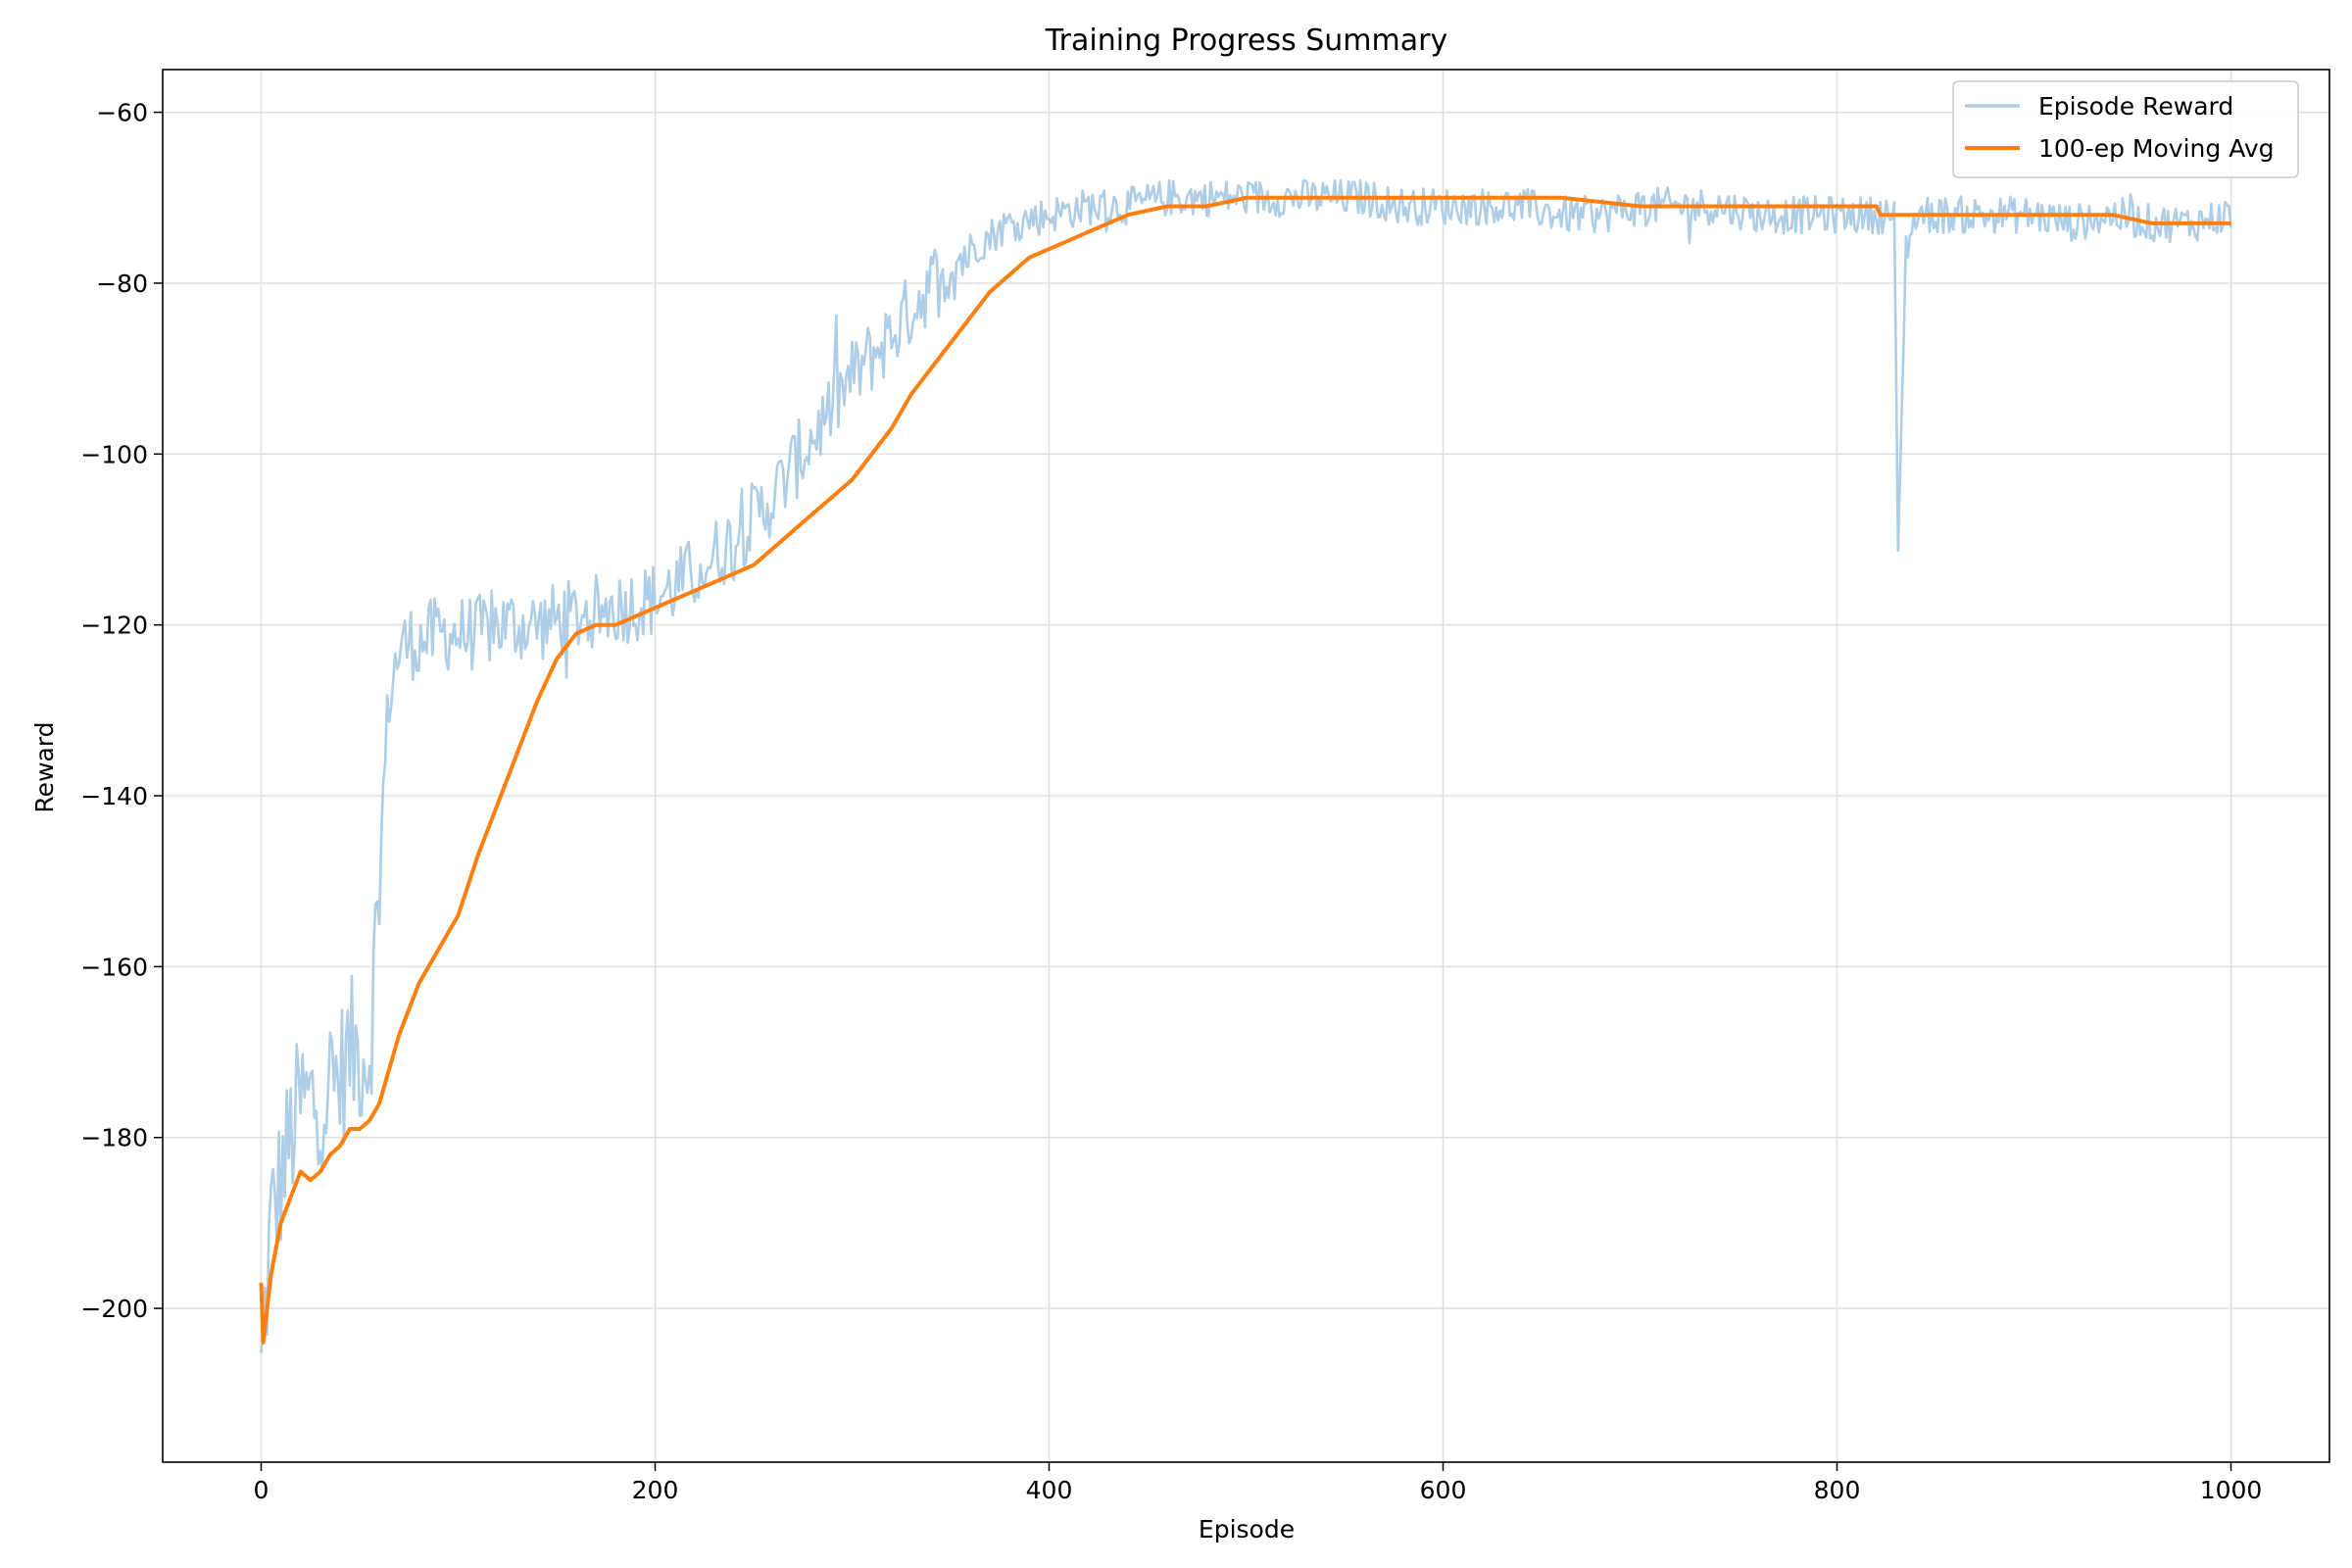  I want to click on x-tick-label: 1000, so click(2231, 1490).